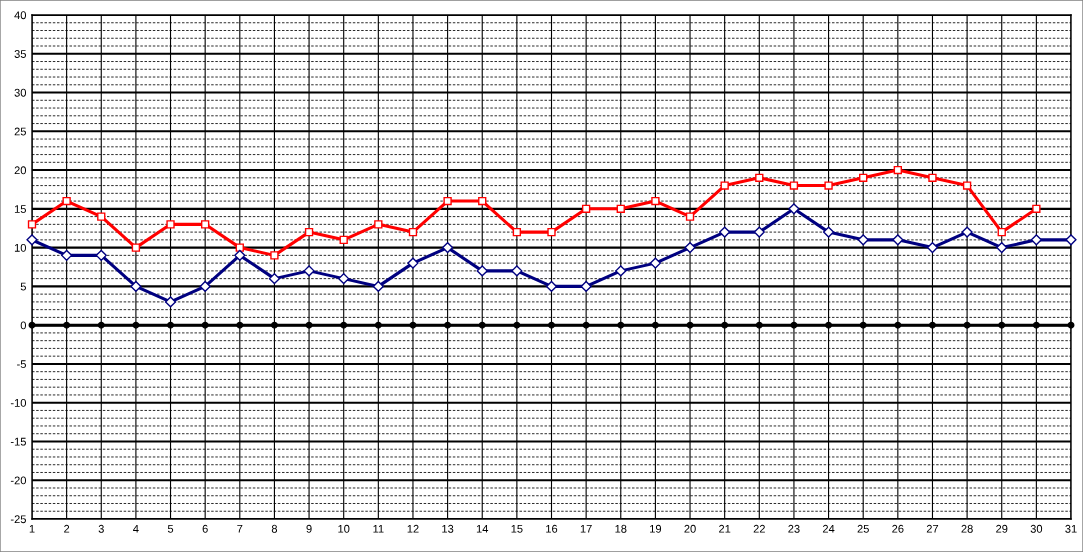  I want to click on y-tick-label: -20, so click(18, 480).